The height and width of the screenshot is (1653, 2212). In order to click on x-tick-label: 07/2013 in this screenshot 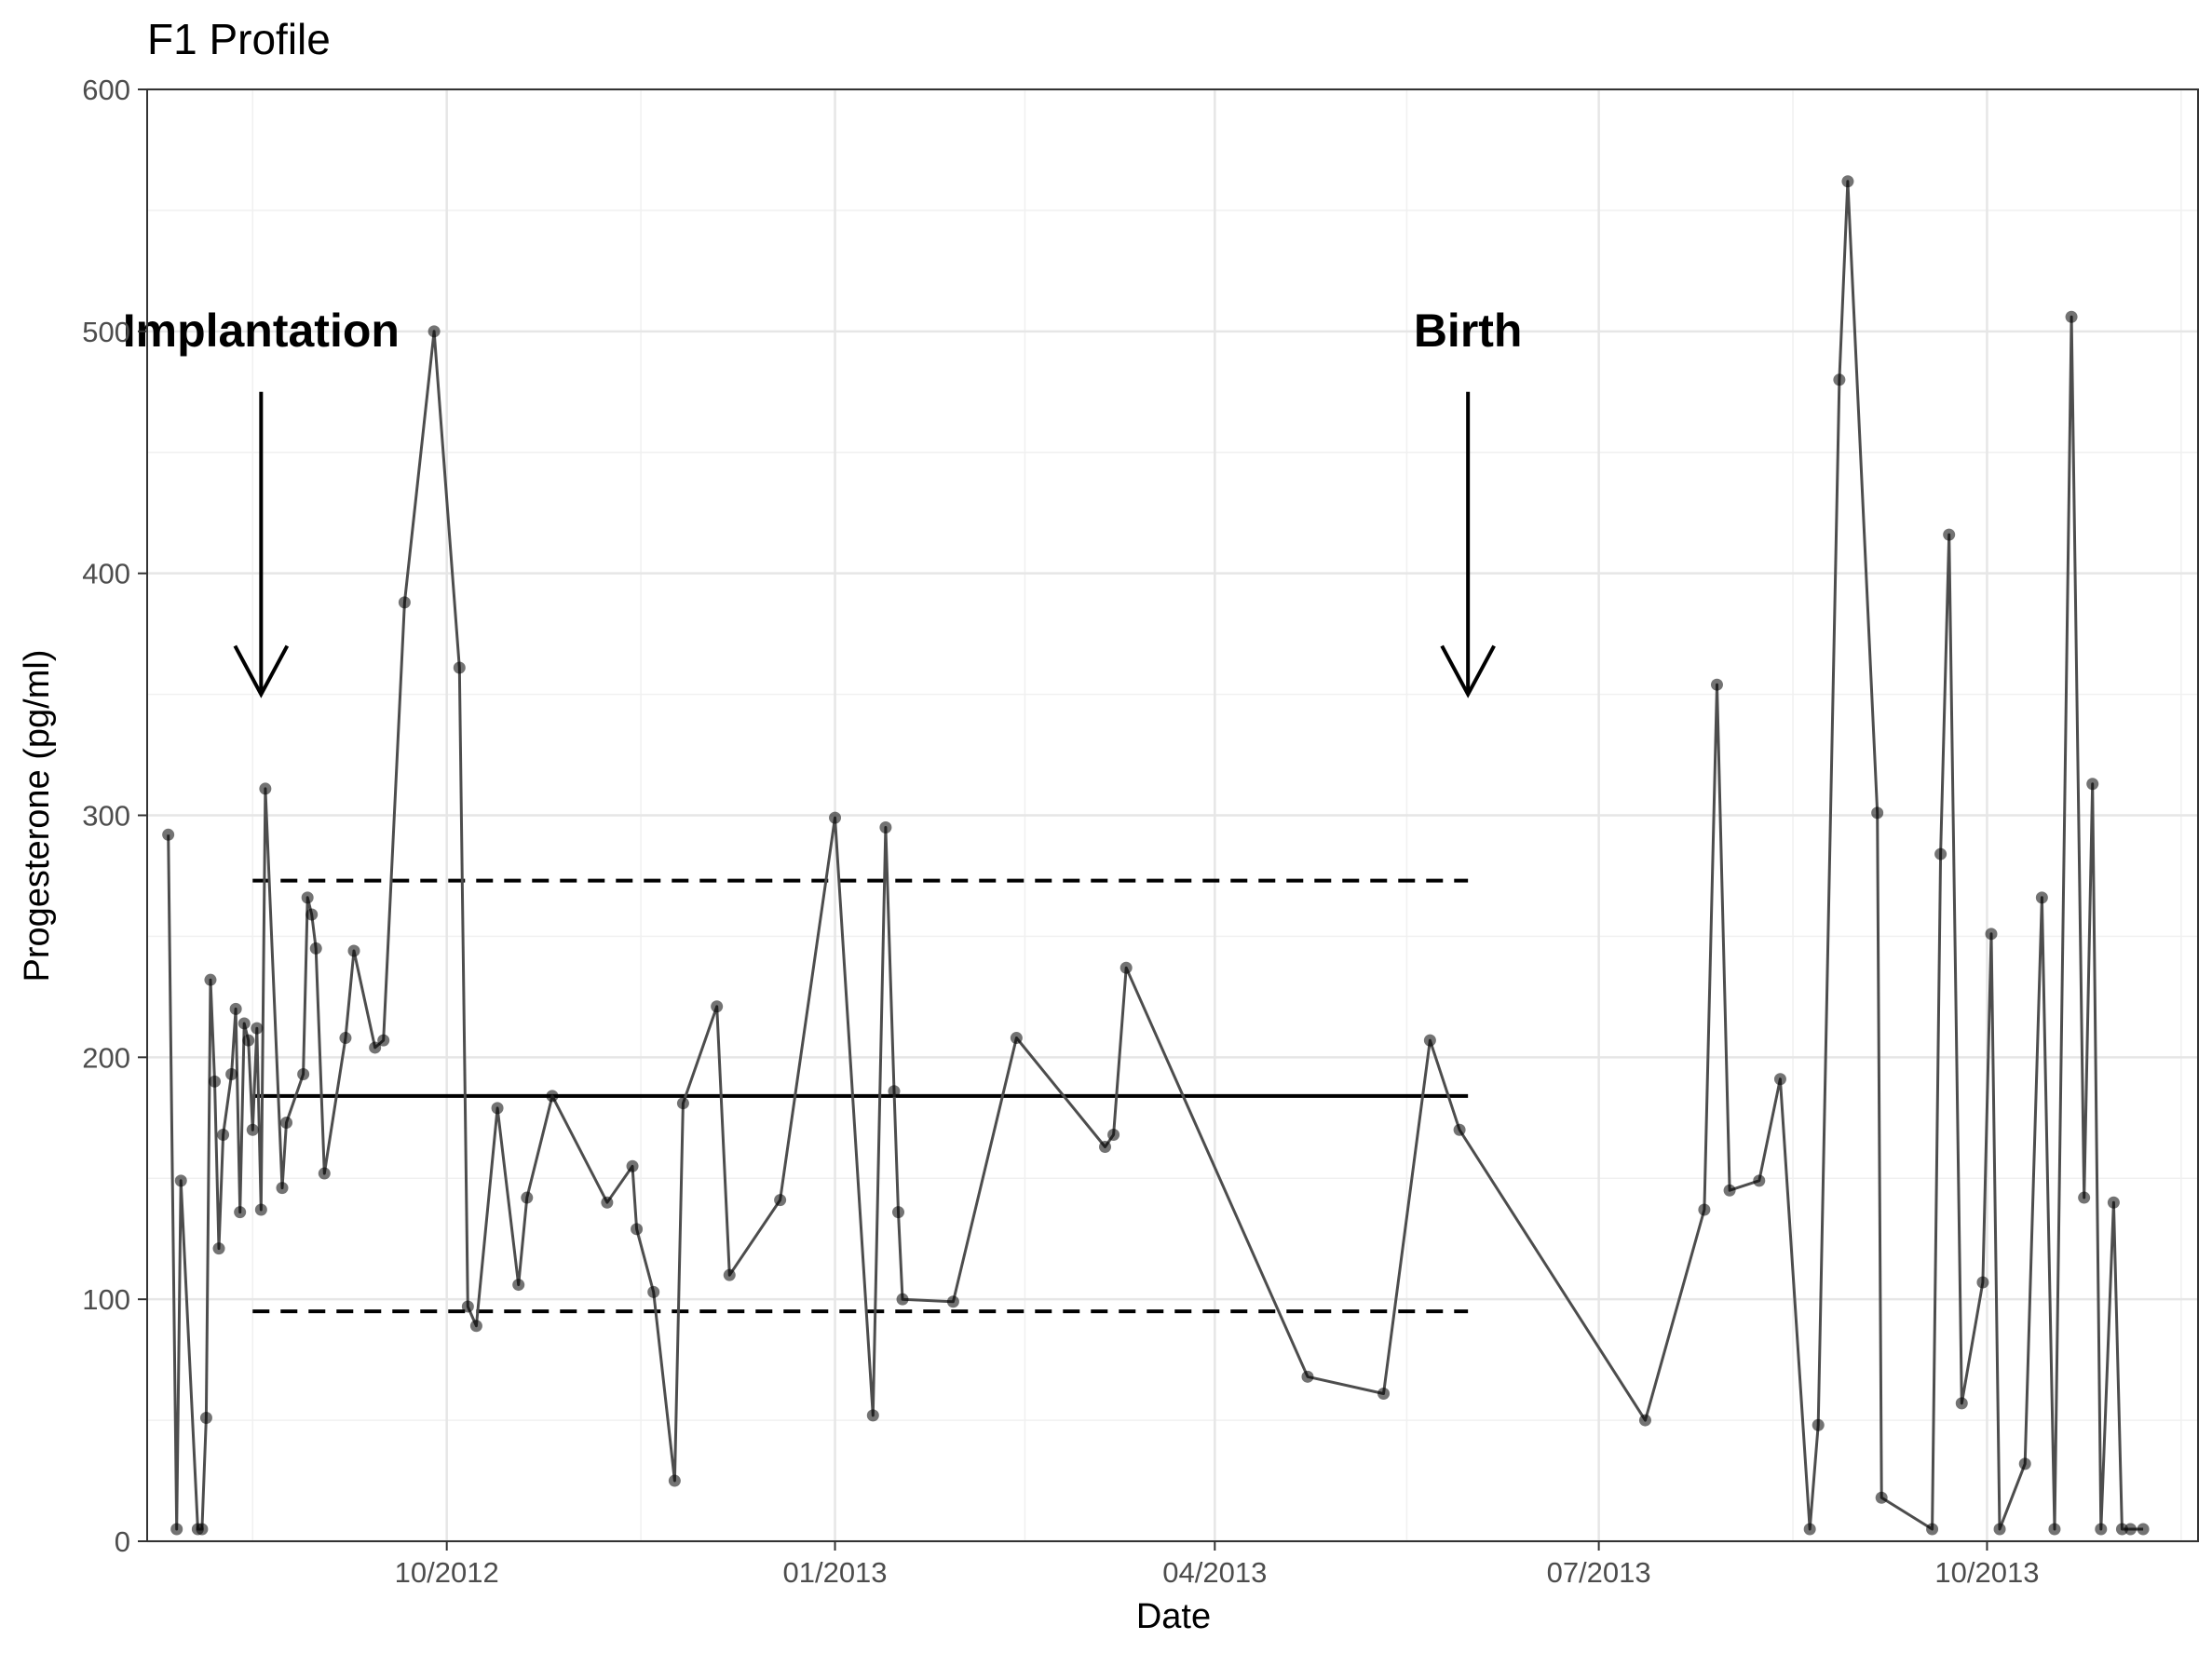, I will do `click(1599, 1572)`.